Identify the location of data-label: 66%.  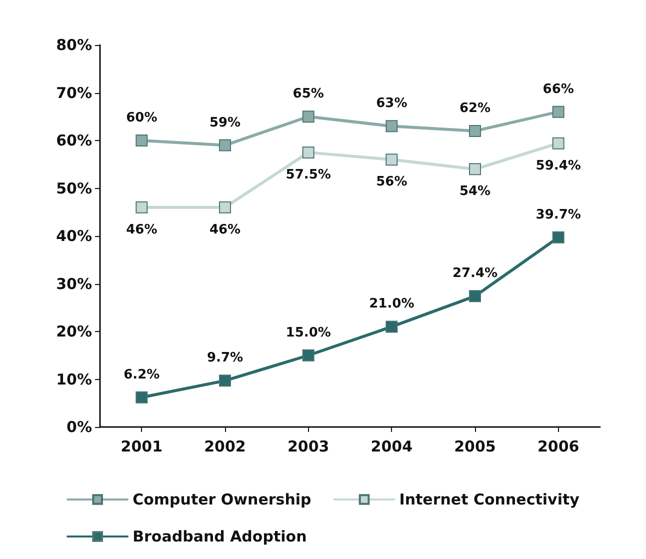
(558, 89).